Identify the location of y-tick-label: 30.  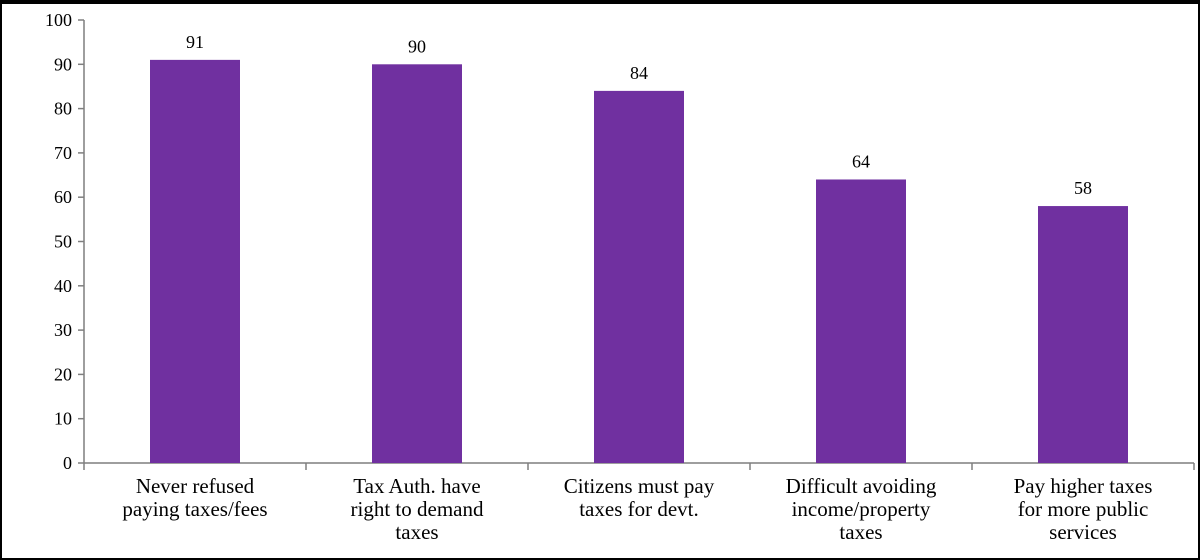
(63, 330).